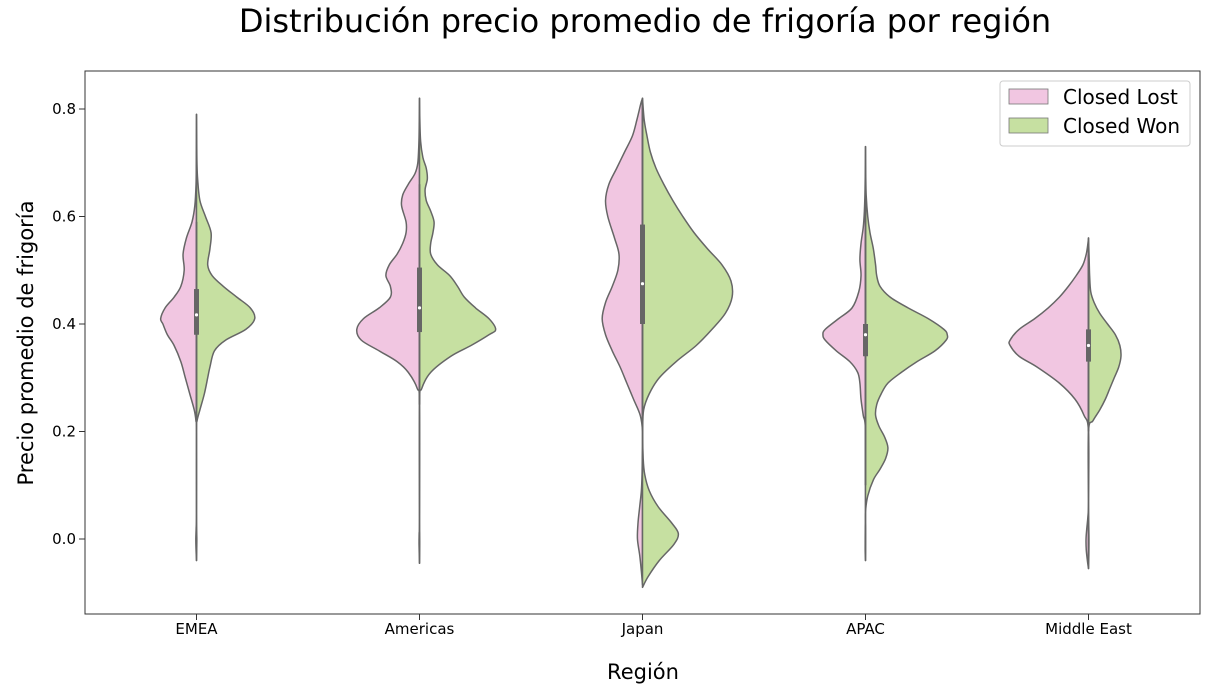 The width and height of the screenshot is (1206, 690). Describe the element at coordinates (419, 300) in the screenshot. I see `iqr-box-americas` at that location.